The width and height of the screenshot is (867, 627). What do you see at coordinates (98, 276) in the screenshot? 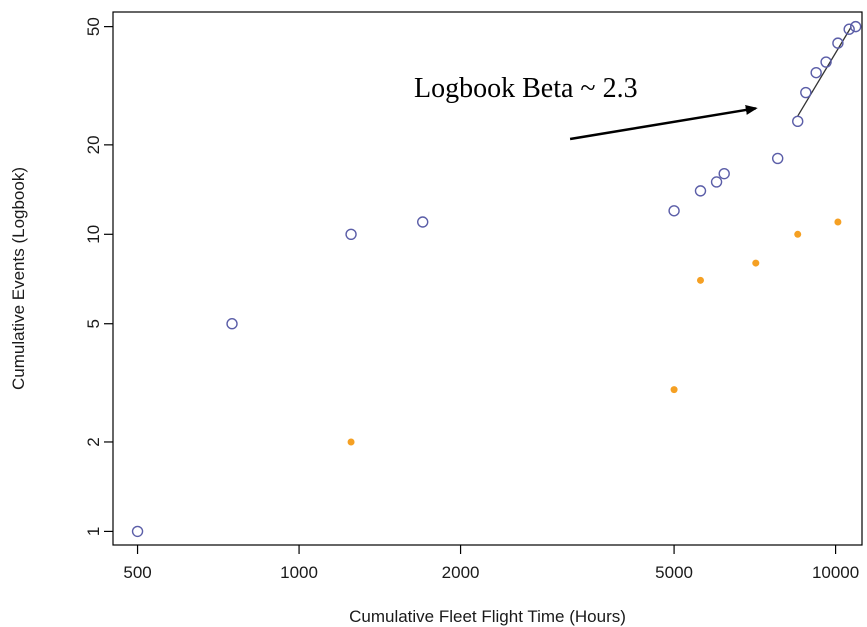
I see `y-axis: 1 2 5 10 20 50` at bounding box center [98, 276].